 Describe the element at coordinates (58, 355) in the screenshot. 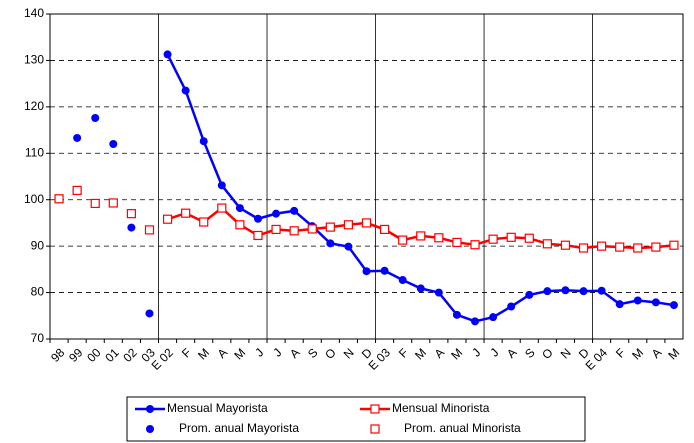

I see `x-tick-label: 98` at that location.